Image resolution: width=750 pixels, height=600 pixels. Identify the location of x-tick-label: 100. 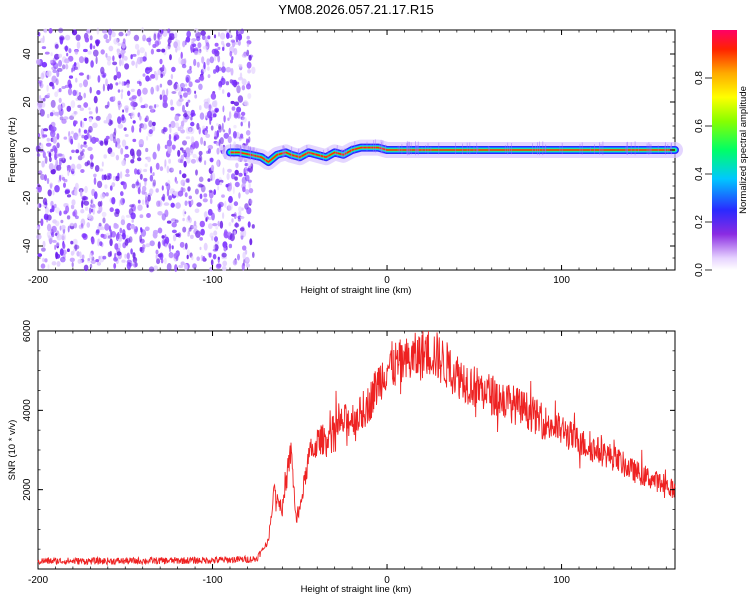
(561, 580).